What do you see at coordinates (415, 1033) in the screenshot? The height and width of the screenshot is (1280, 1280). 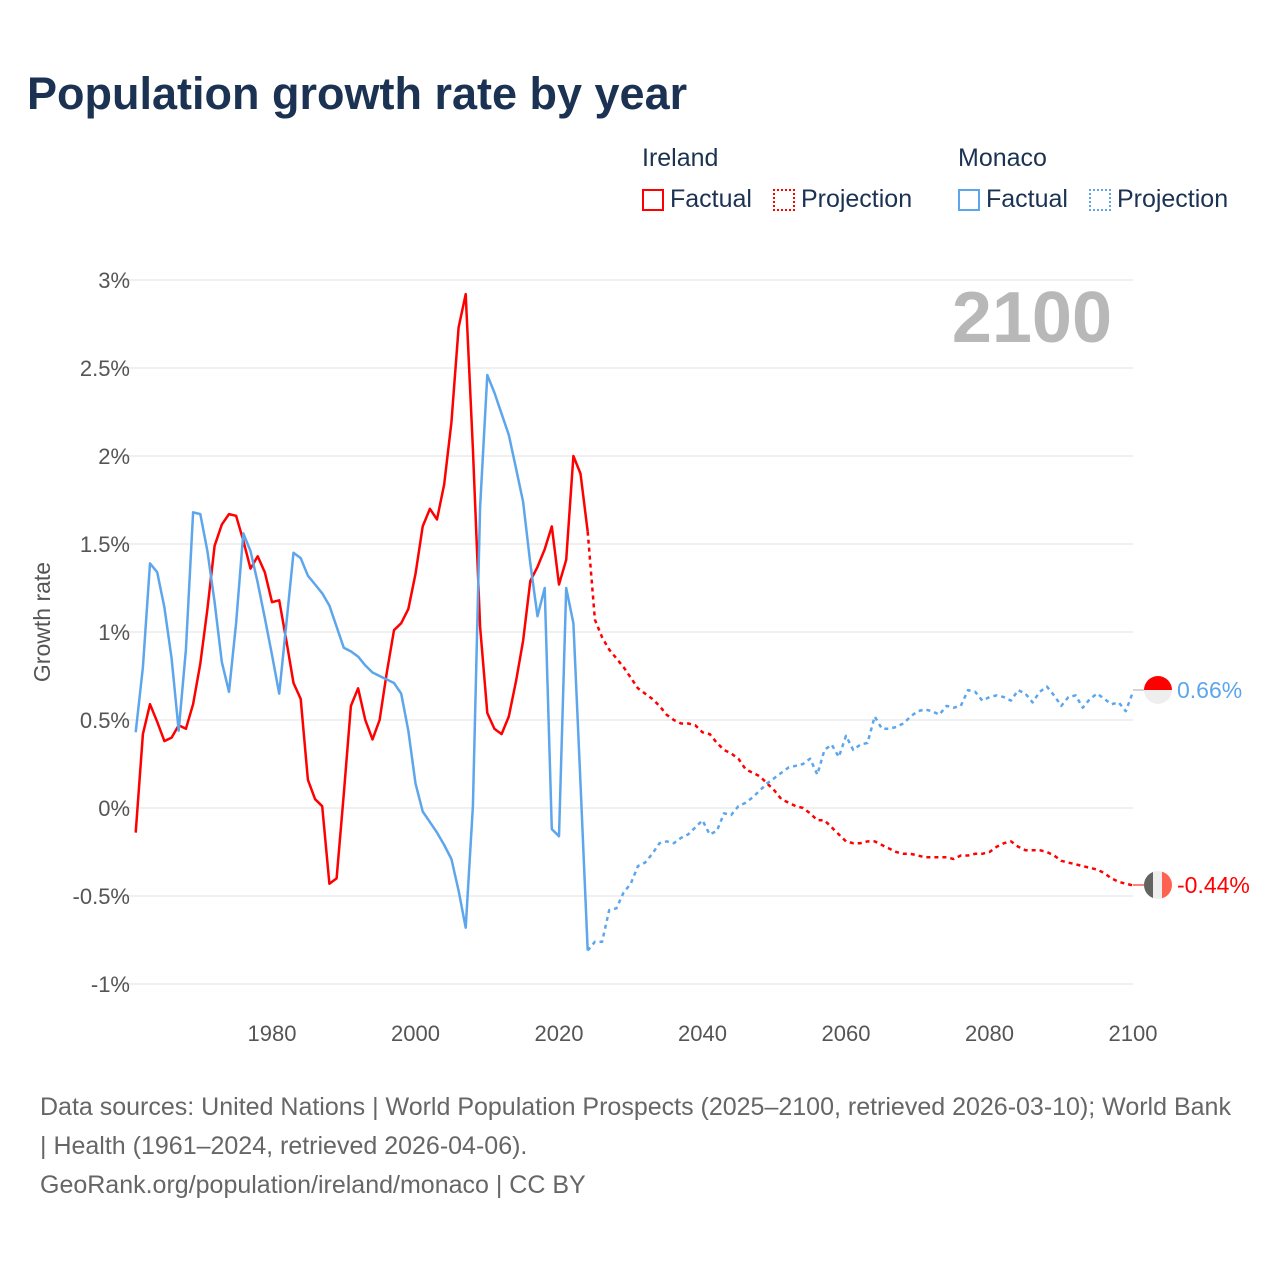 I see `x-tick-label: 2000` at bounding box center [415, 1033].